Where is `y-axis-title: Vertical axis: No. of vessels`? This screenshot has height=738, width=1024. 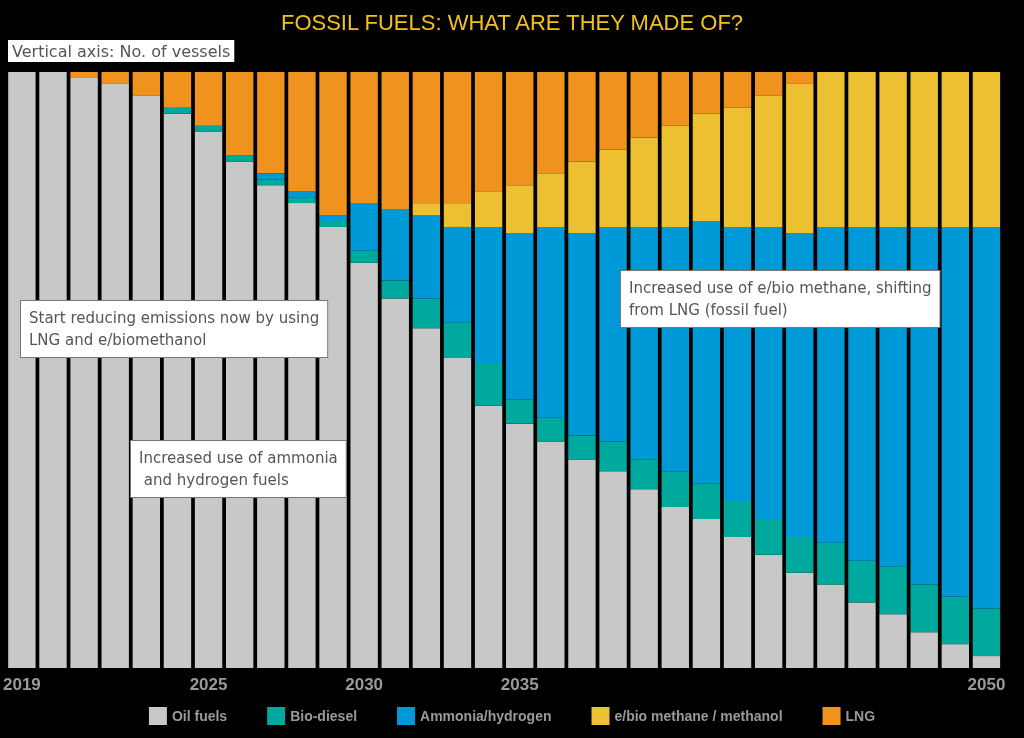 y-axis-title: Vertical axis: No. of vessels is located at coordinates (121, 51).